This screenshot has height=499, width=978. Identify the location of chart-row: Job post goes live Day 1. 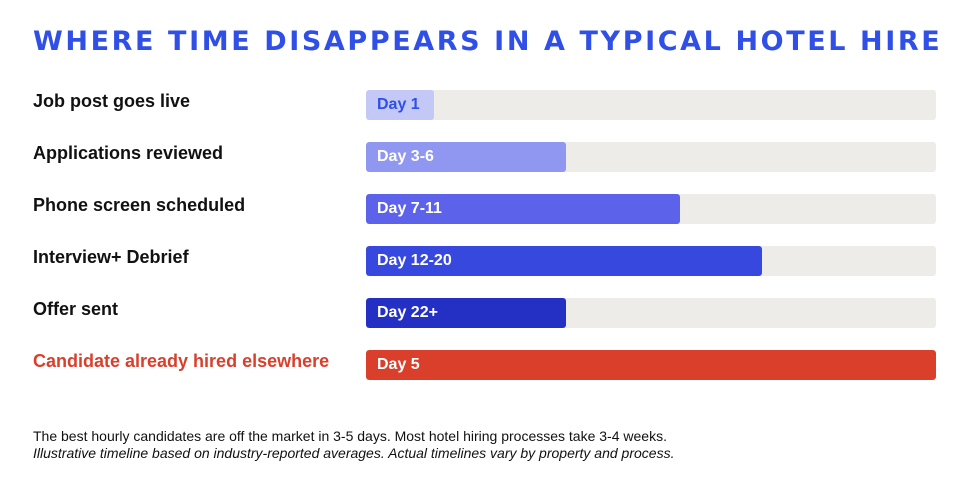
(489, 105).